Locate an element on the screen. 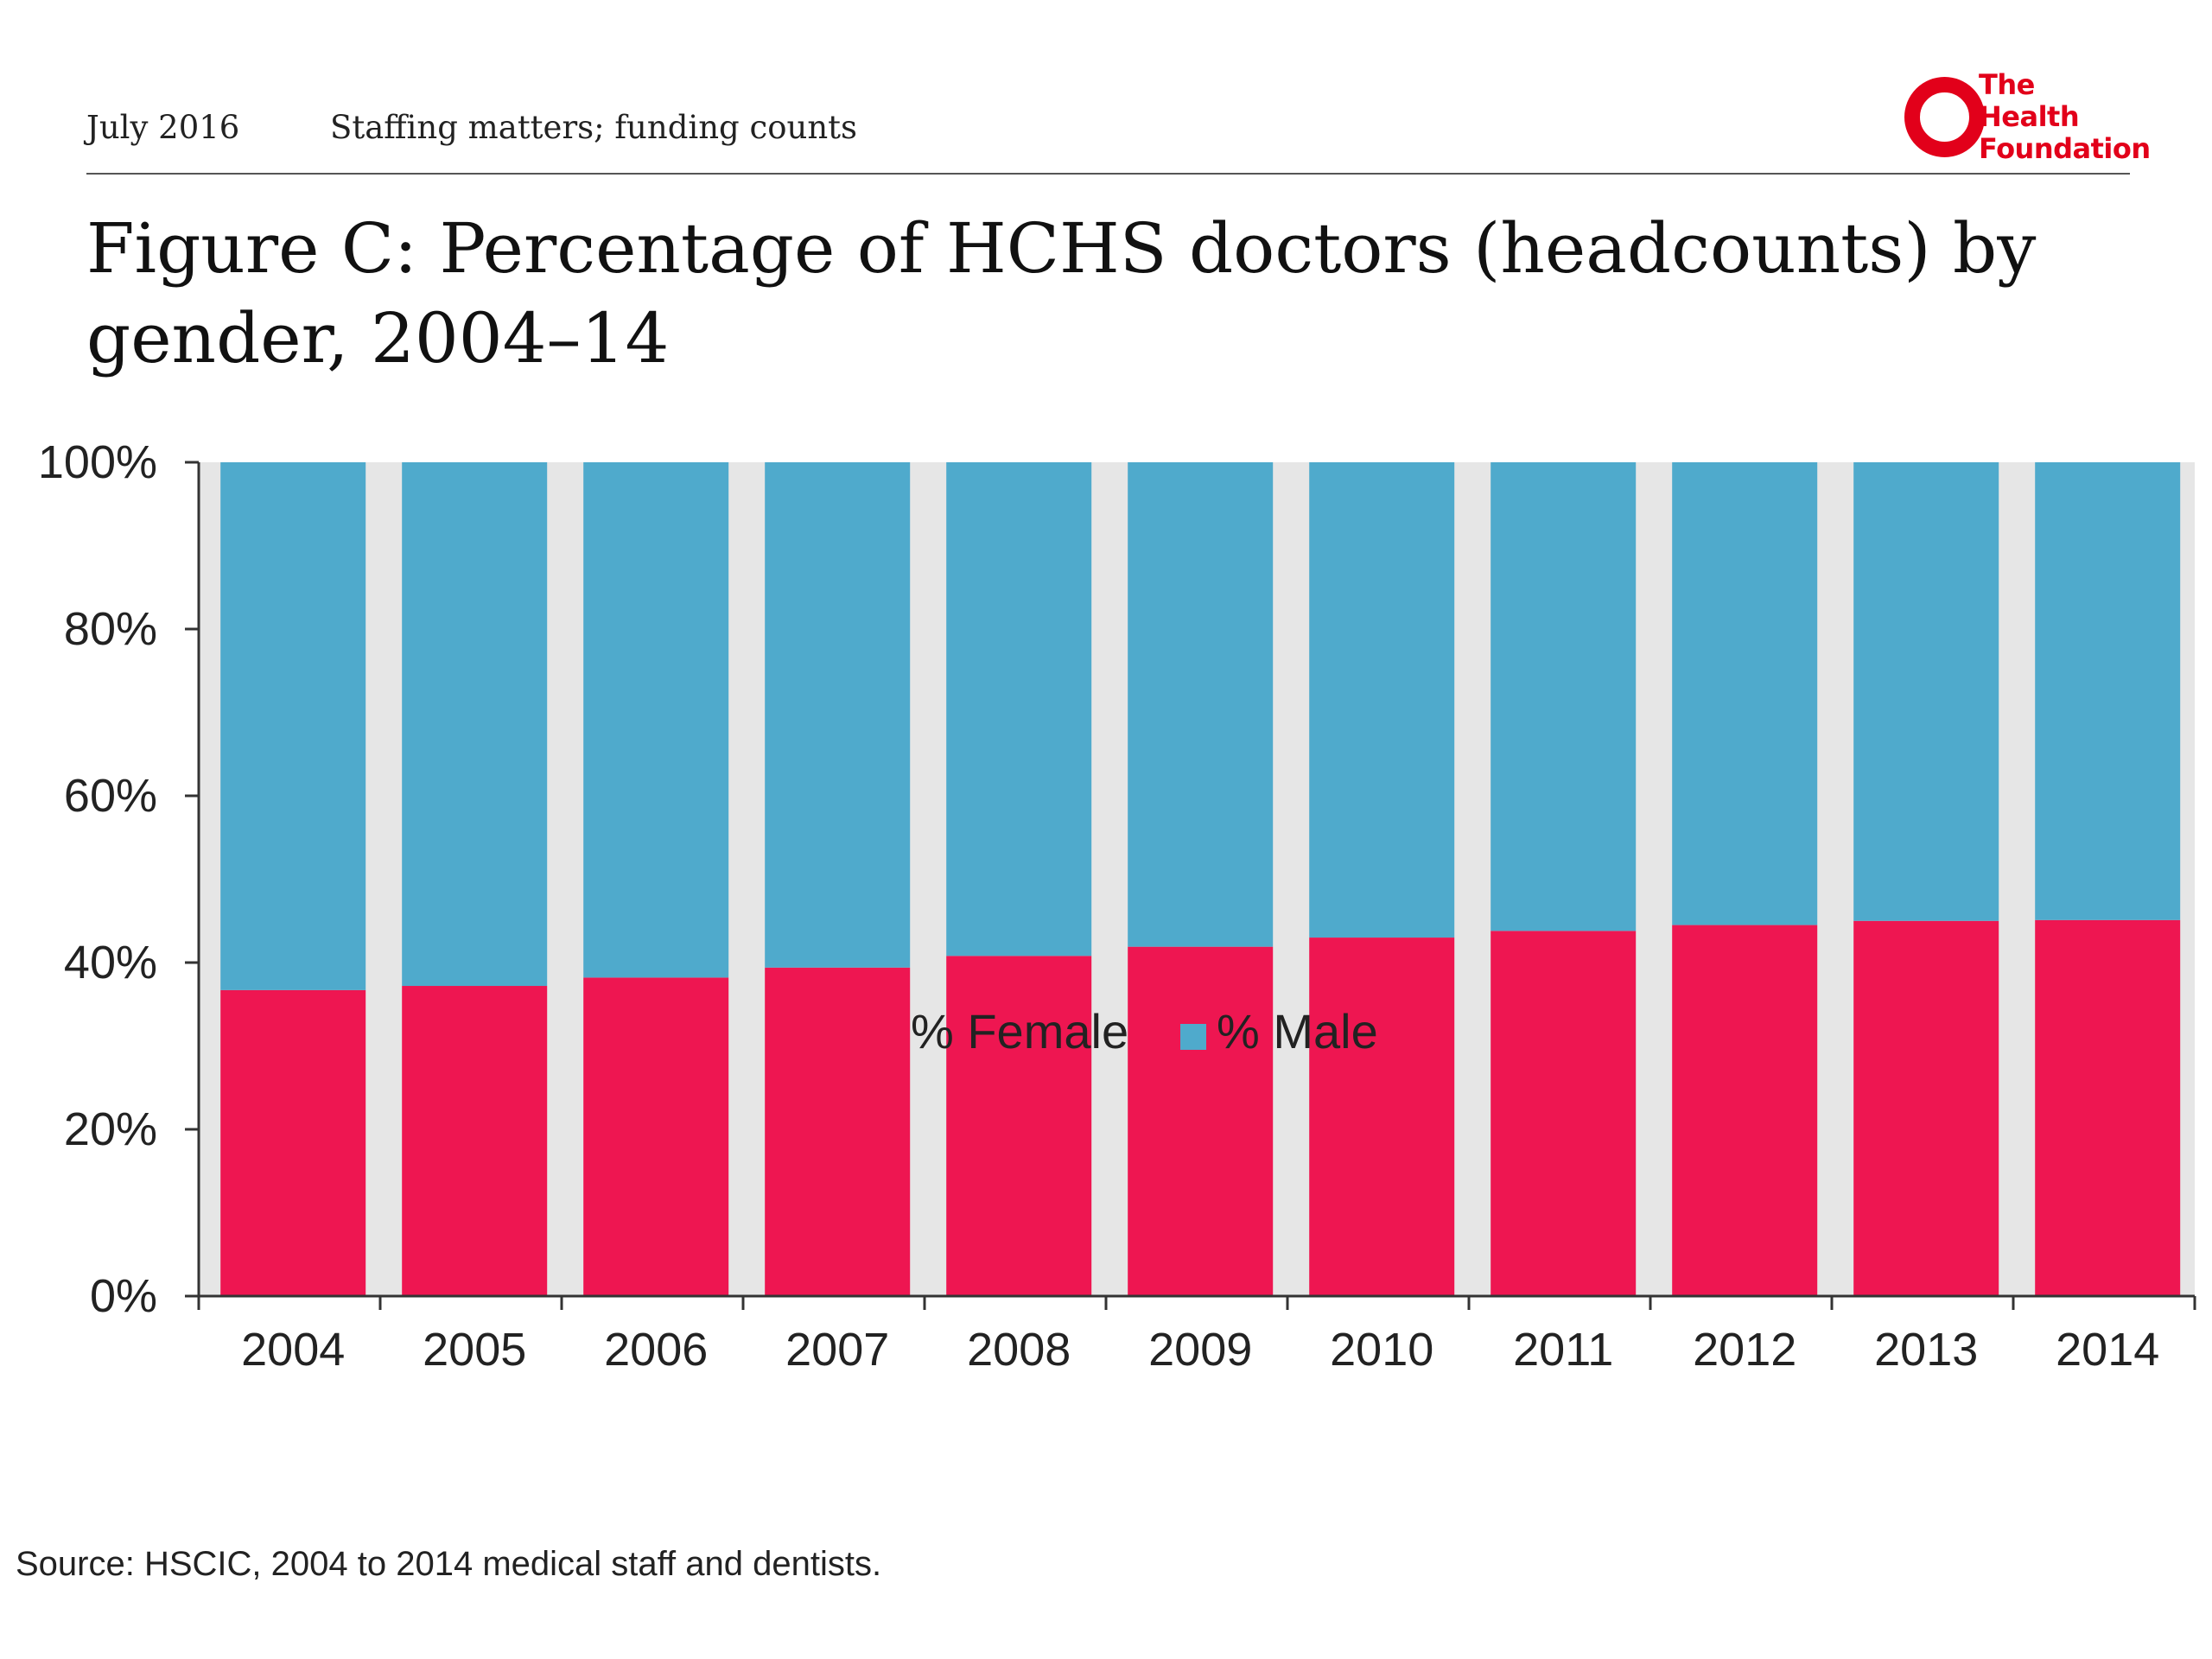 This screenshot has height=1659, width=2212. x-tick-label: 2004 is located at coordinates (293, 1350).